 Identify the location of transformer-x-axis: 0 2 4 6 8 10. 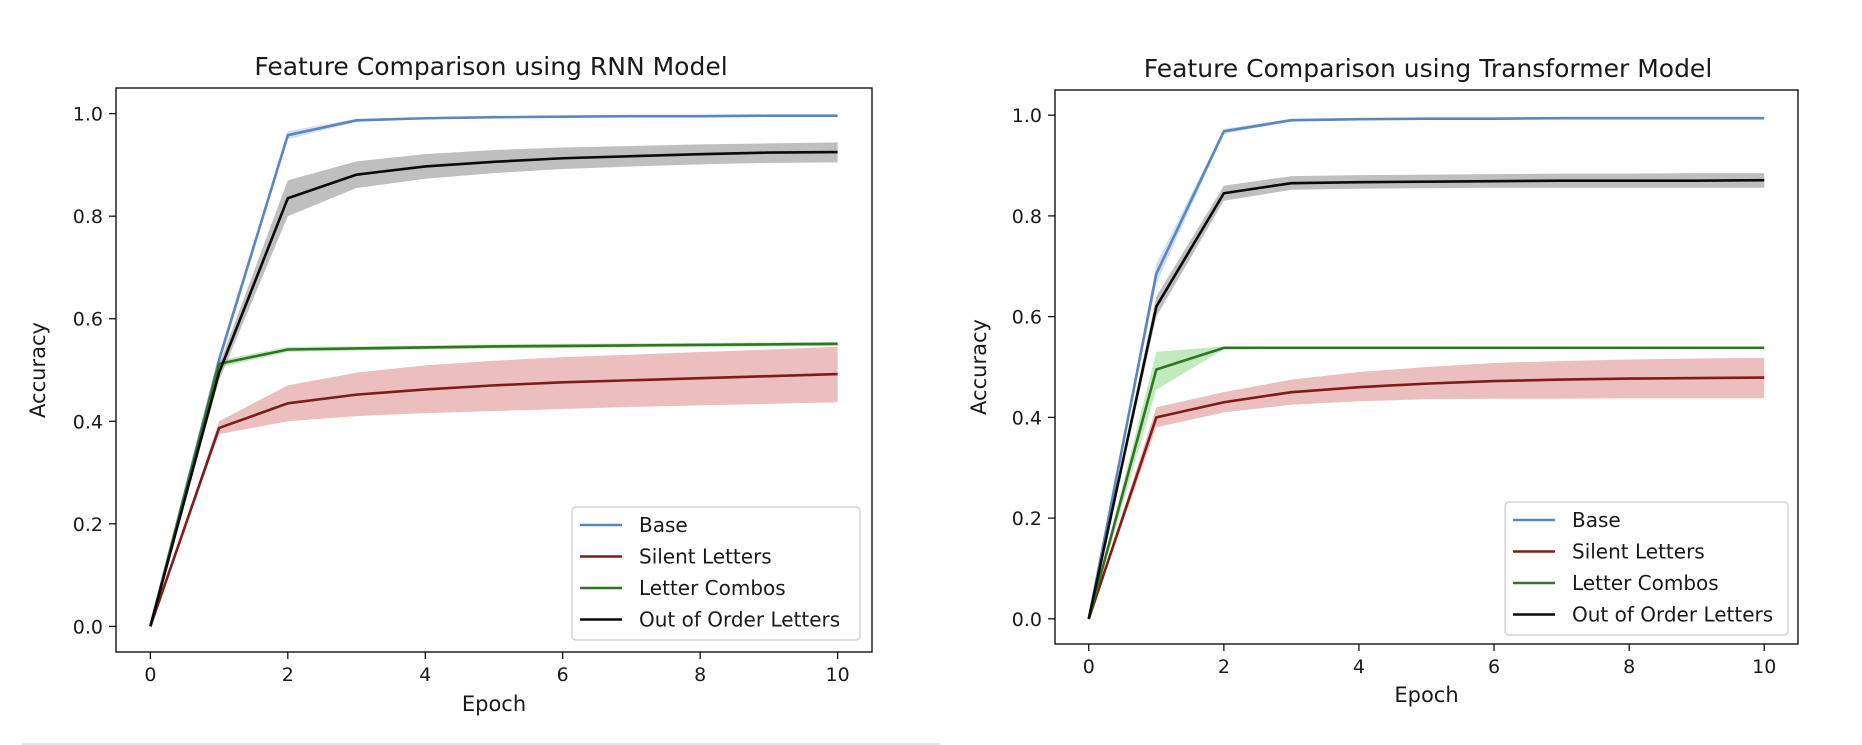
(1429, 661).